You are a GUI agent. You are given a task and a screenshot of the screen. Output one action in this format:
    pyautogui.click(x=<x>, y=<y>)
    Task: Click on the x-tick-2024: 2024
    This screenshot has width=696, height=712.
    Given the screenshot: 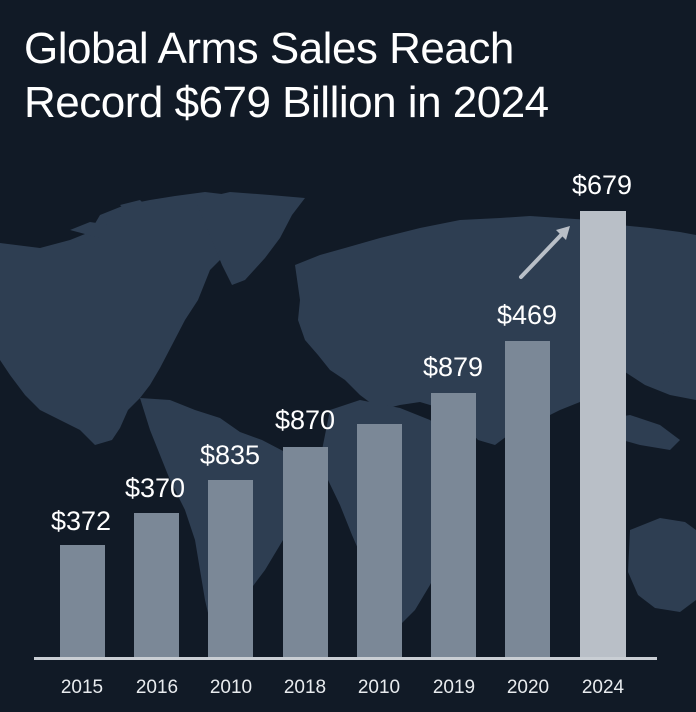 What is the action you would take?
    pyautogui.click(x=603, y=687)
    